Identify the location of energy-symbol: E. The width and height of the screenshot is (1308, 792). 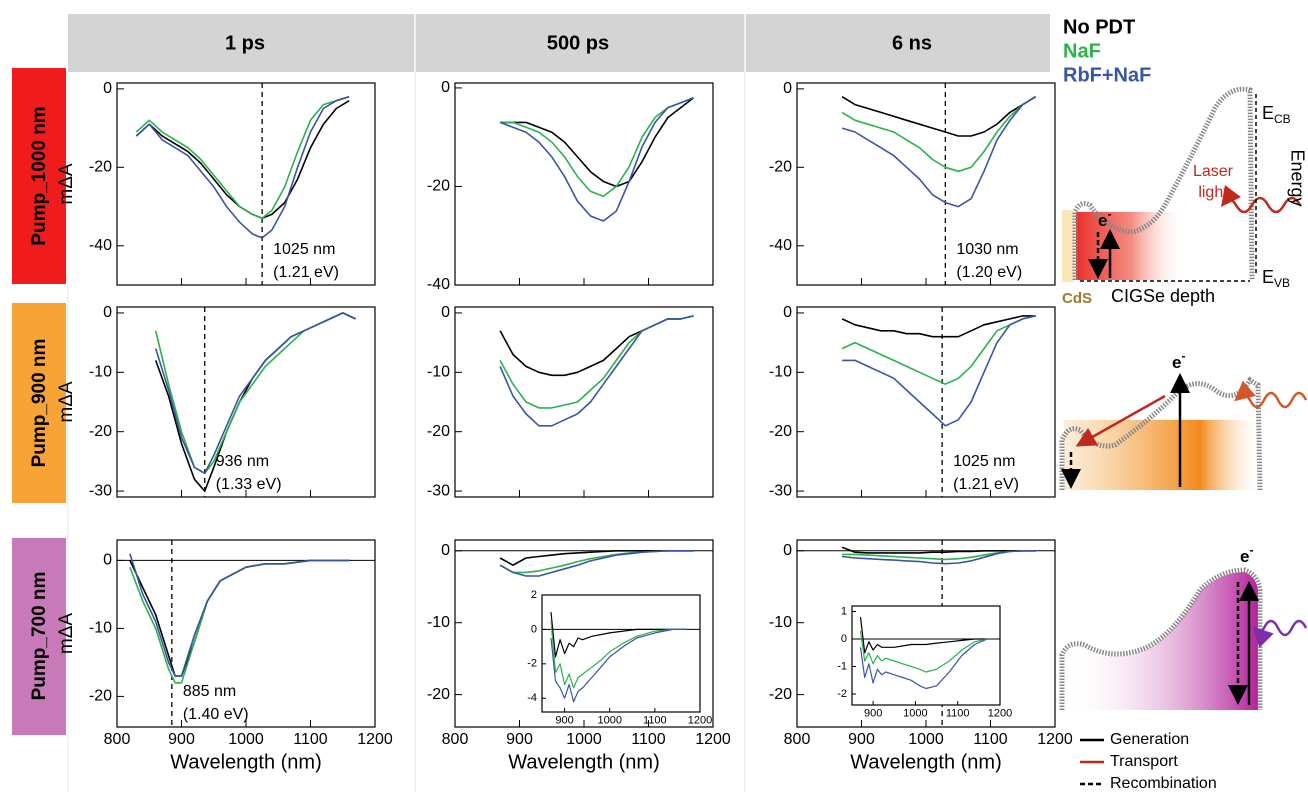
(1268, 277).